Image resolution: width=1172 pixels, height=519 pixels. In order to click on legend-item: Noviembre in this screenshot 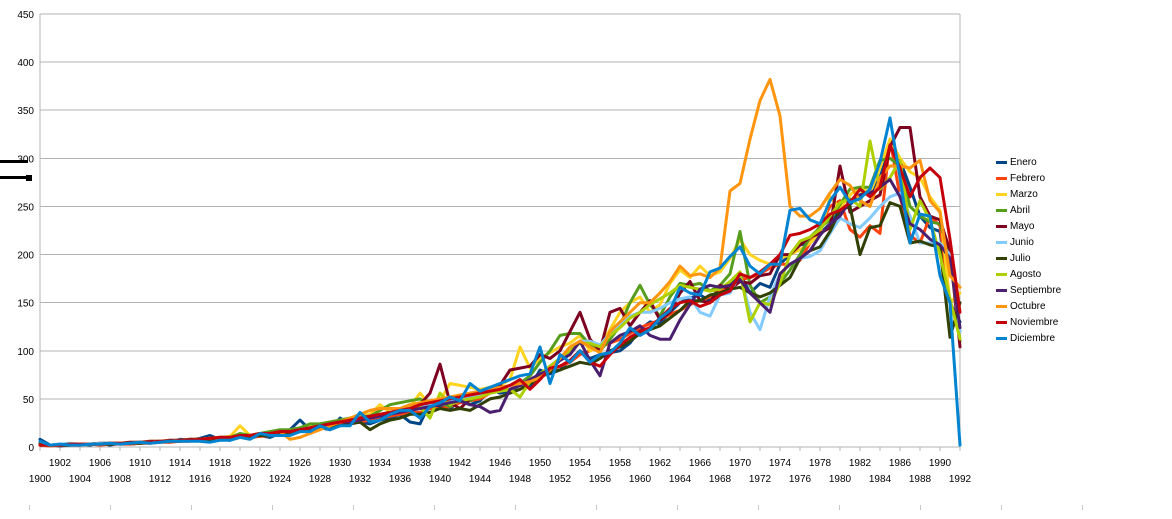, I will do `click(1028, 322)`.